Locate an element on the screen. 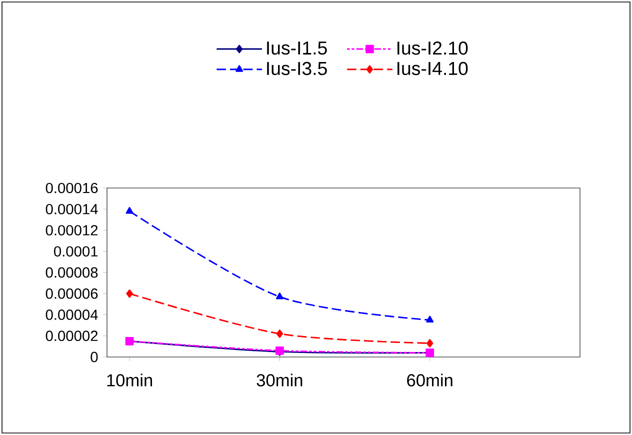  legend-label: Ius-I1.5 is located at coordinates (297, 48).